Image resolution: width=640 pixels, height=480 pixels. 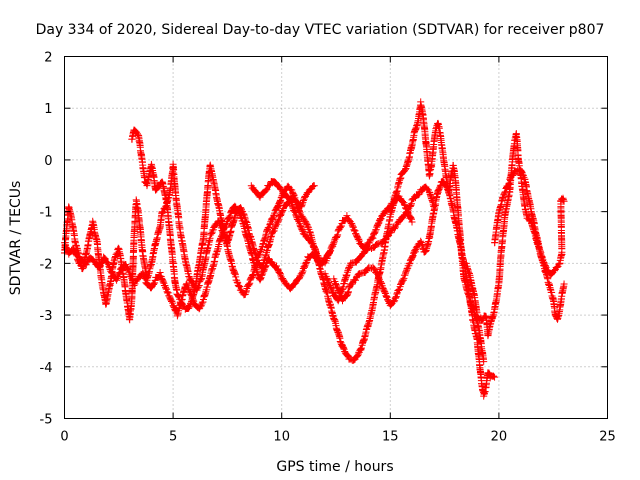 What do you see at coordinates (515, 235) in the screenshot?
I see `series-trace-g` at bounding box center [515, 235].